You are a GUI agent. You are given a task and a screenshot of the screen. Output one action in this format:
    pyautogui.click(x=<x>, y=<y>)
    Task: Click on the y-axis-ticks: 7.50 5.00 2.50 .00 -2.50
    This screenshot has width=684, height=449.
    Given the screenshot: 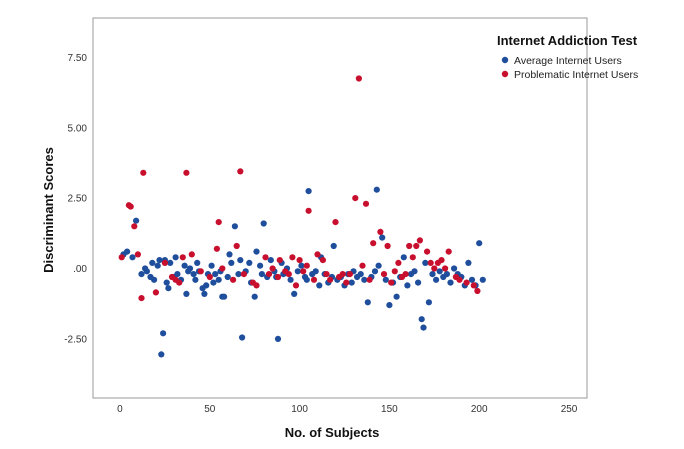 What is the action you would take?
    pyautogui.click(x=75, y=199)
    